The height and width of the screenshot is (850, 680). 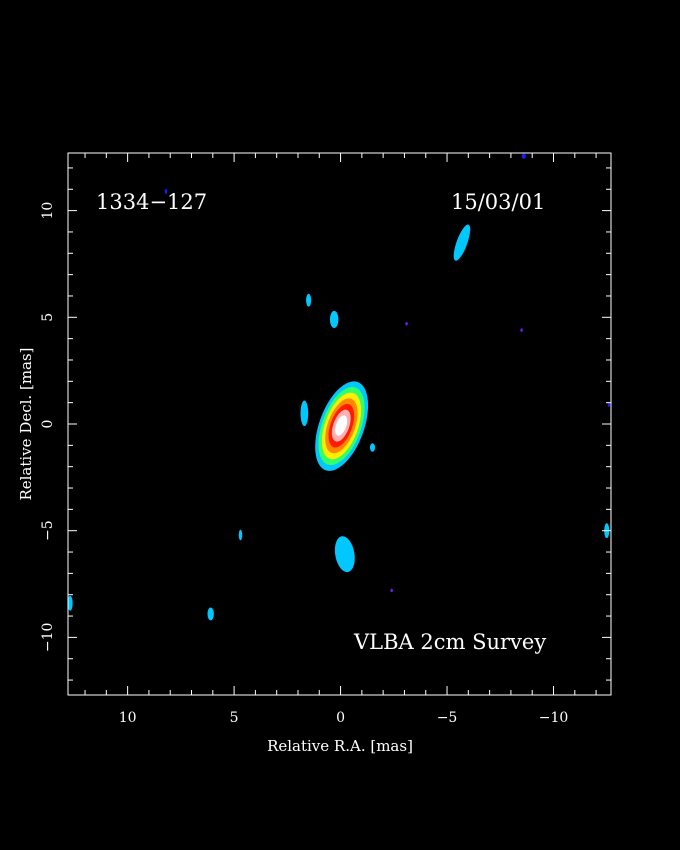 What do you see at coordinates (48, 211) in the screenshot?
I see `y-tick-label: 10` at bounding box center [48, 211].